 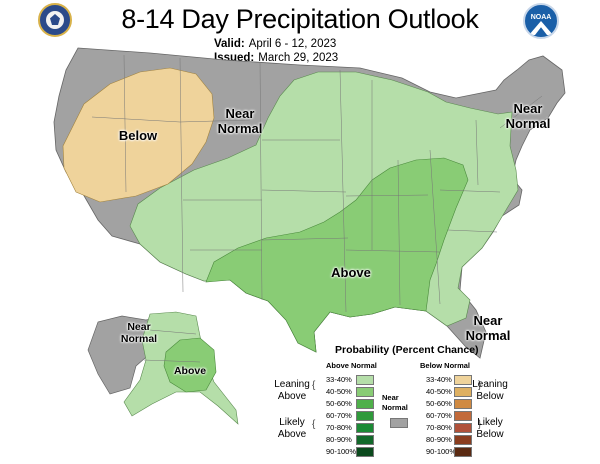 What do you see at coordinates (439, 439) in the screenshot?
I see `legend-below-range-label: 80-90%` at bounding box center [439, 439].